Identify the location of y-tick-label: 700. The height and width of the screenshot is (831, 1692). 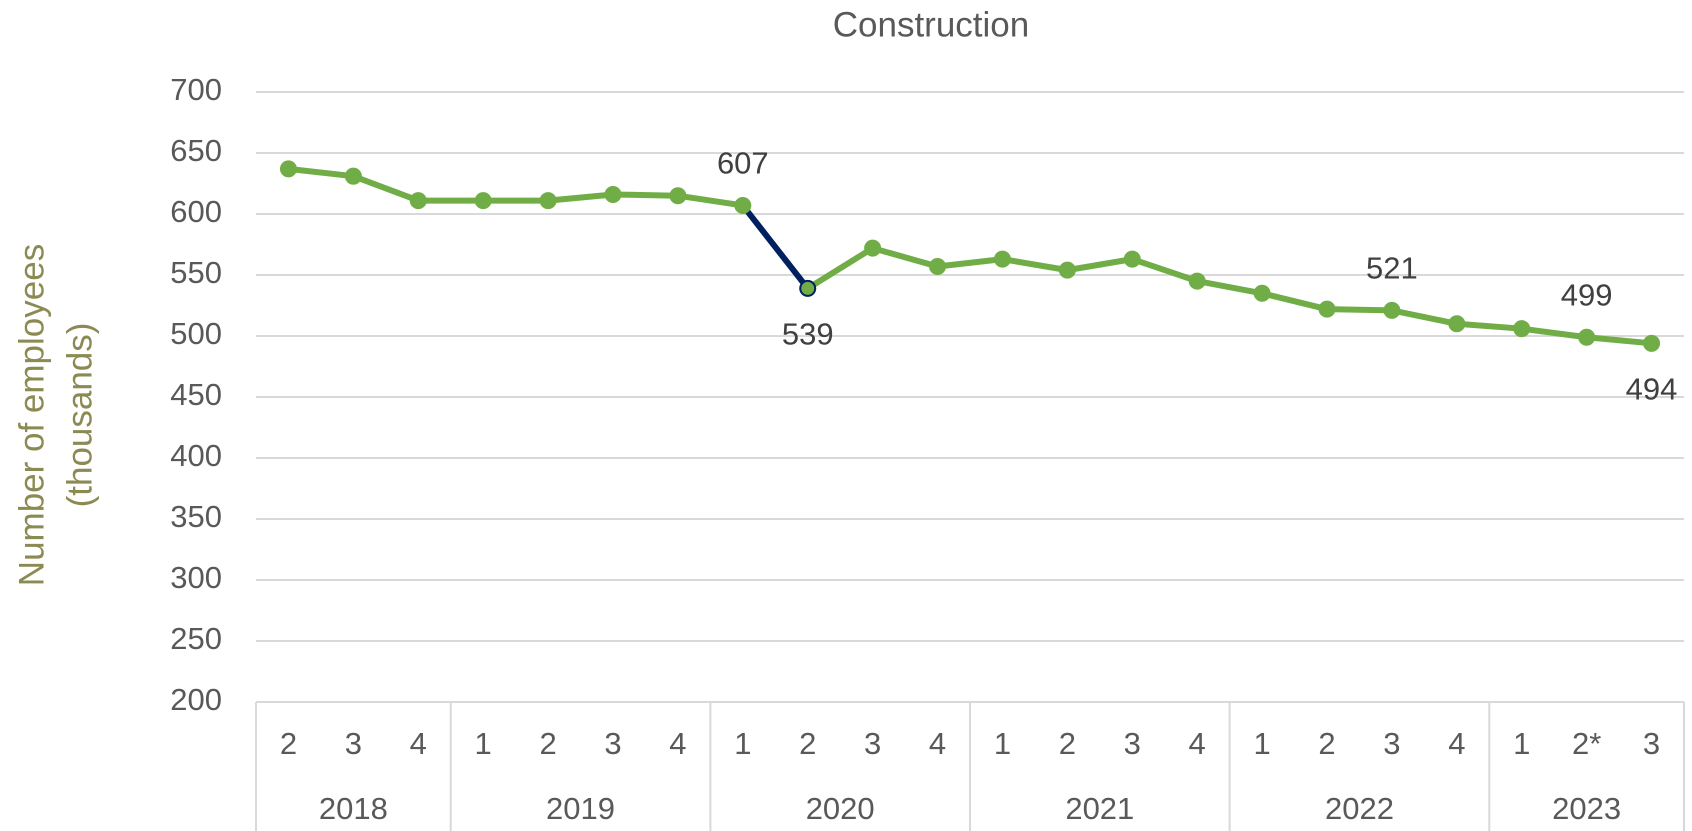
(196, 89).